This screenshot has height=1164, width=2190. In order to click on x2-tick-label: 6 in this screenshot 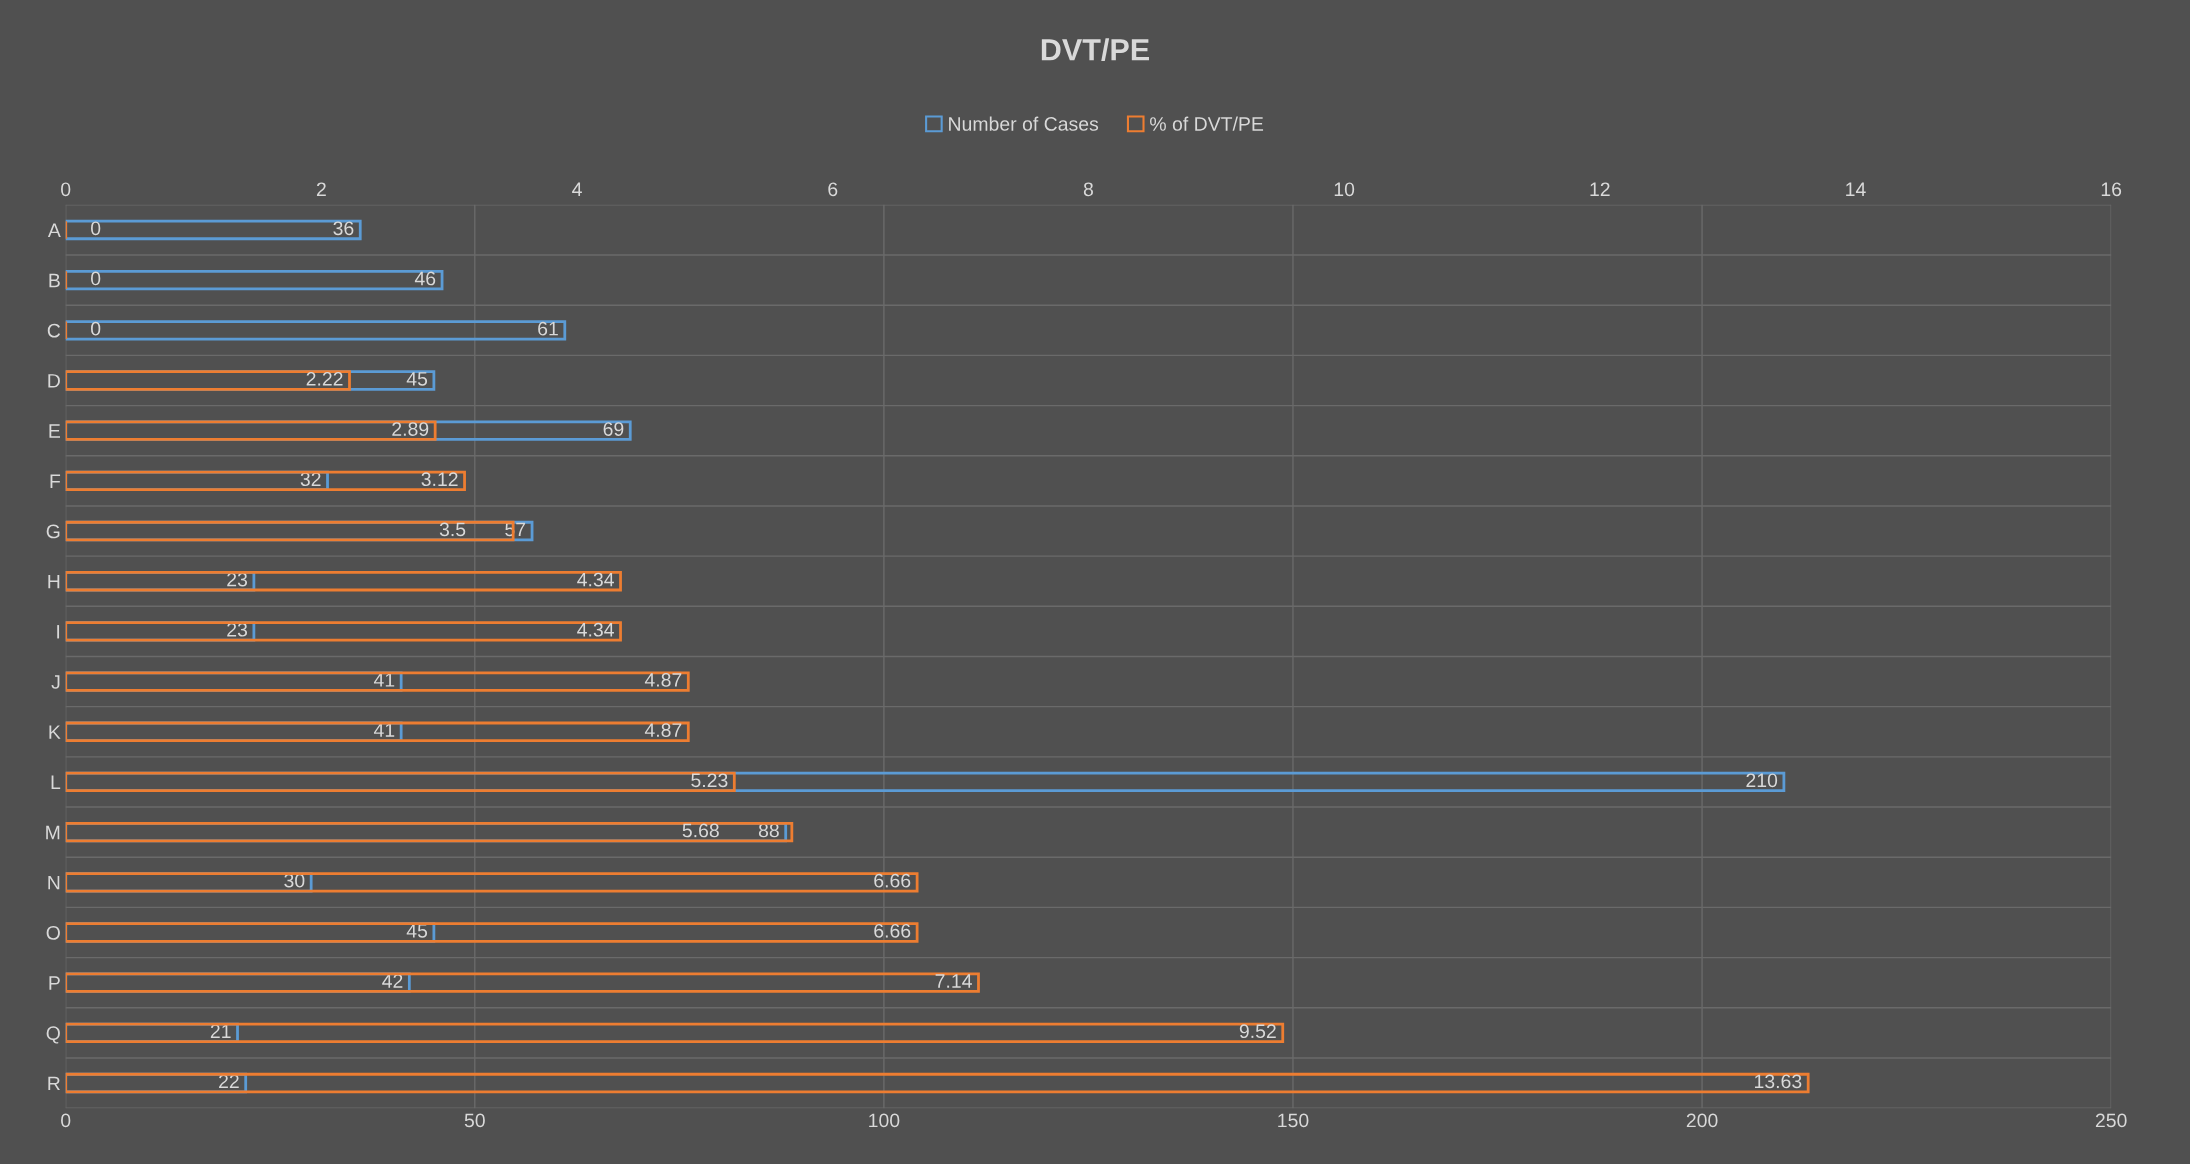, I will do `click(833, 189)`.